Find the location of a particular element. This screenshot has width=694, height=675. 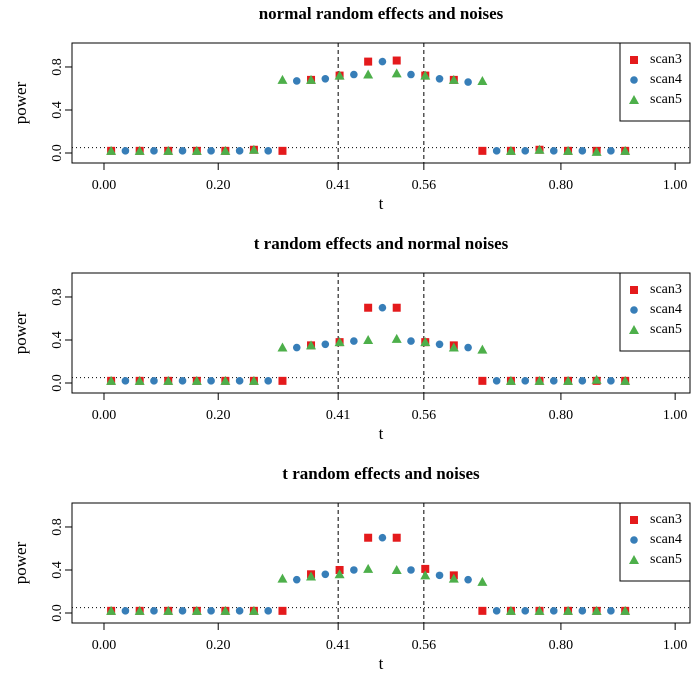

x-tick-label: 0.56 is located at coordinates (424, 415).